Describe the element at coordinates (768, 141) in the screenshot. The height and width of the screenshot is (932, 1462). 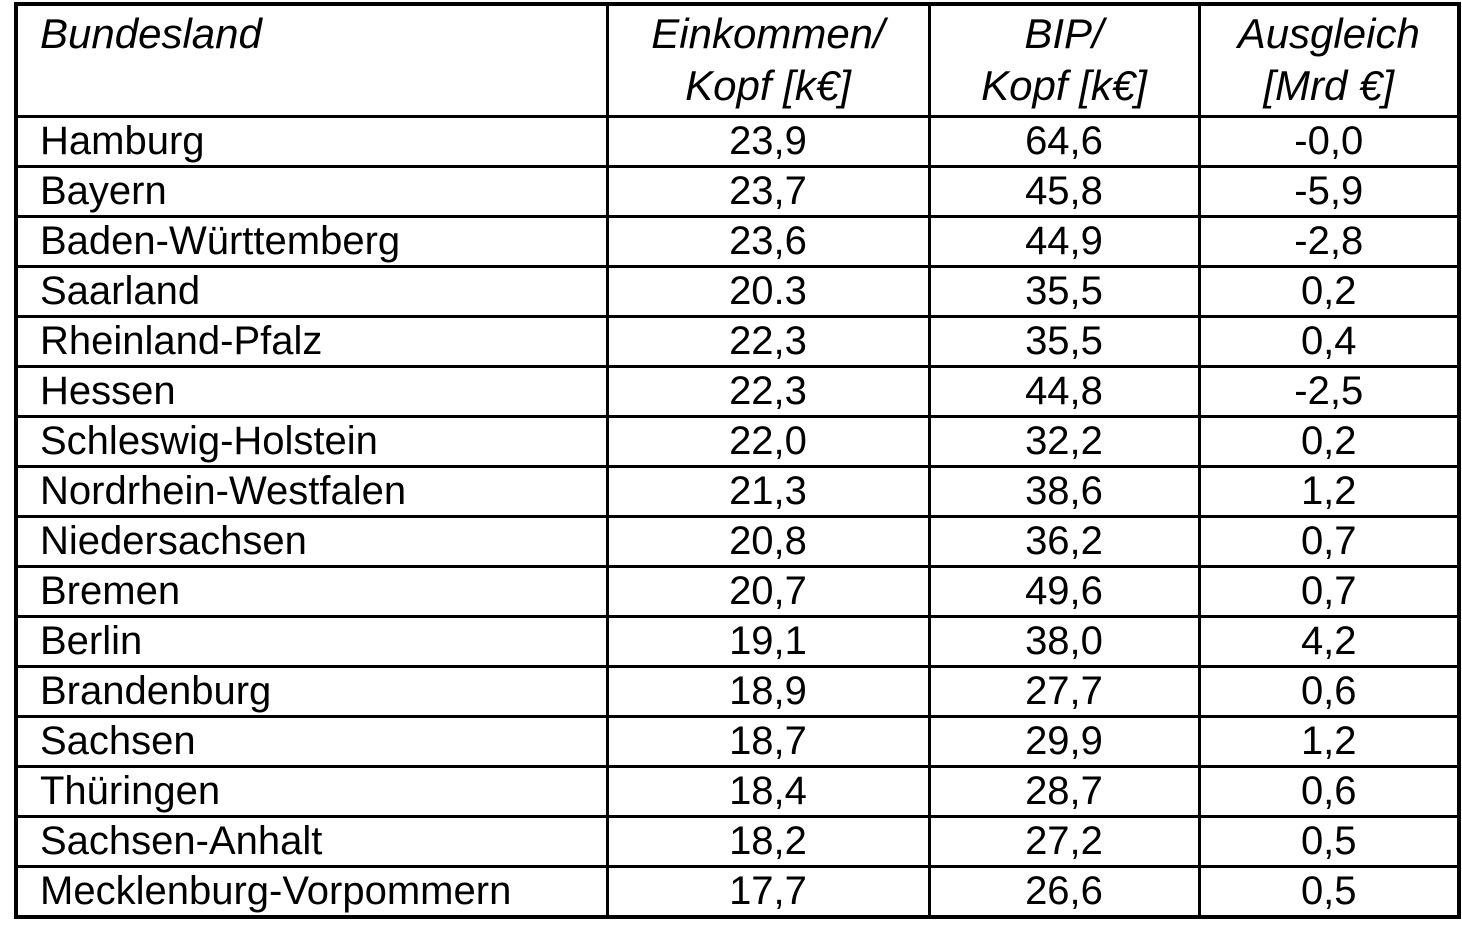
I see `cell-einkommen-kopf: 23,9` at that location.